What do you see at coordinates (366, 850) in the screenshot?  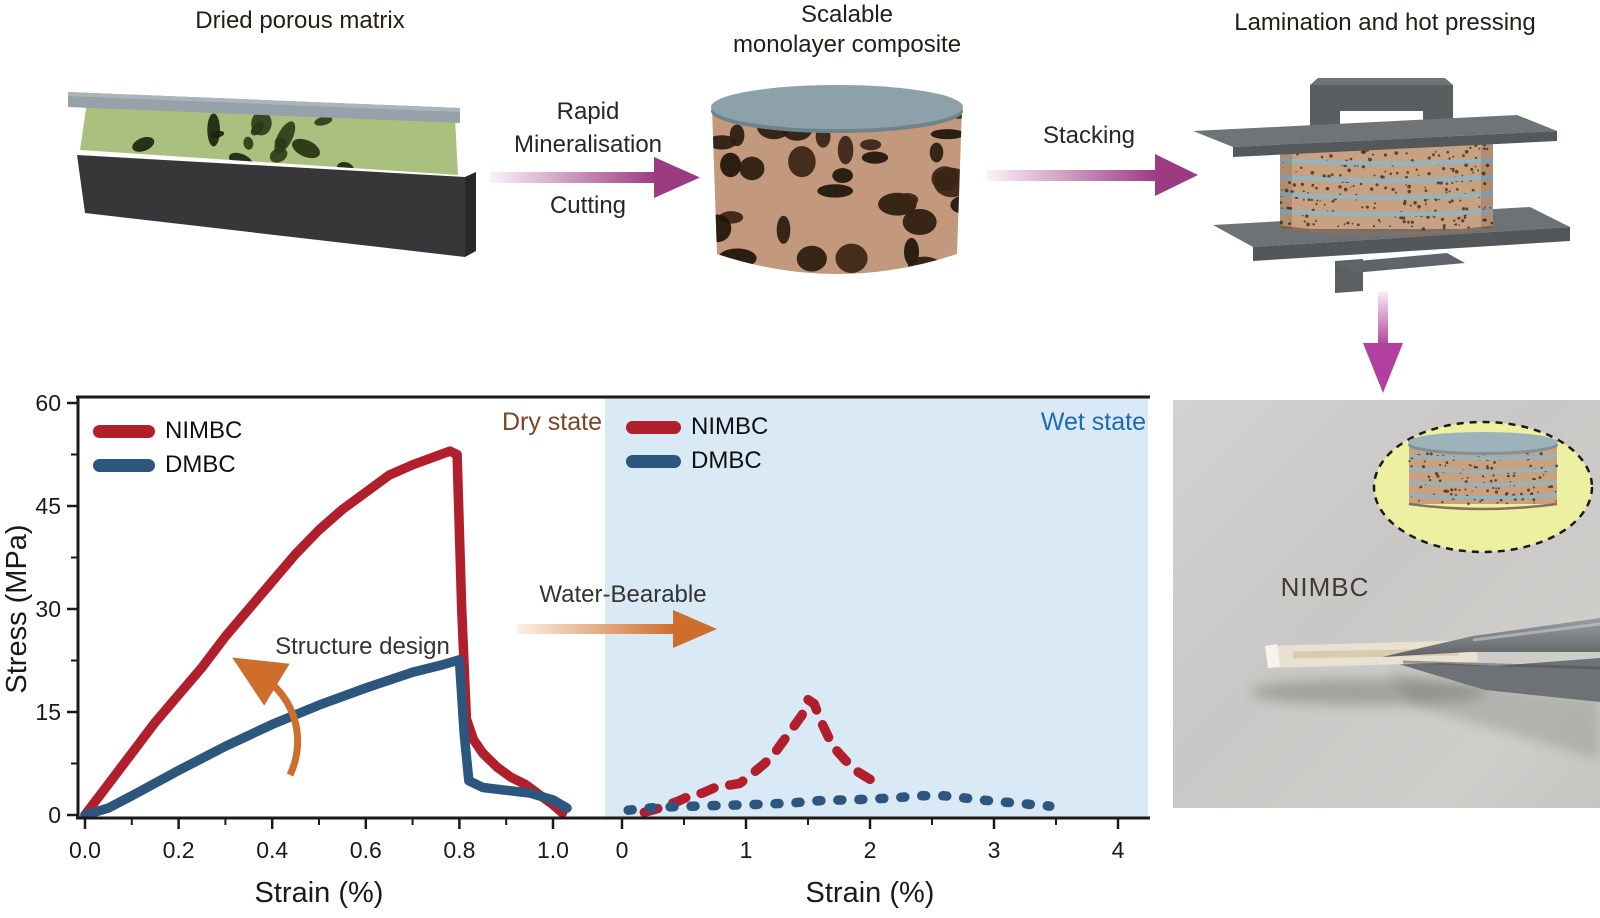 I see `x-tick-label: 0.6` at bounding box center [366, 850].